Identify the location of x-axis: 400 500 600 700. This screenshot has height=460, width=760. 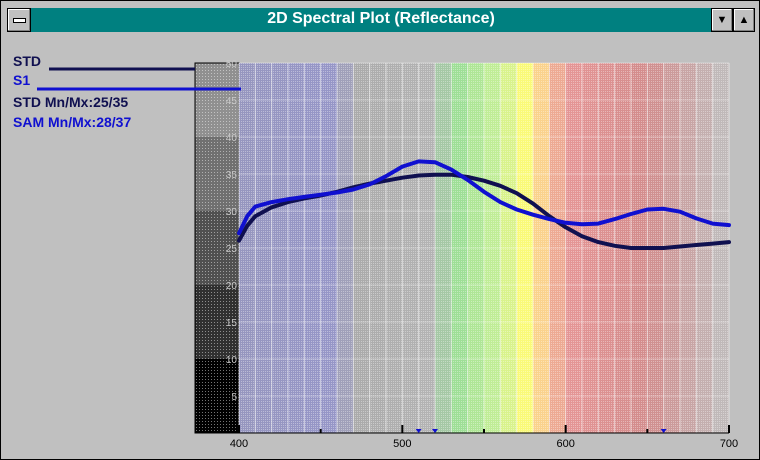
(484, 437).